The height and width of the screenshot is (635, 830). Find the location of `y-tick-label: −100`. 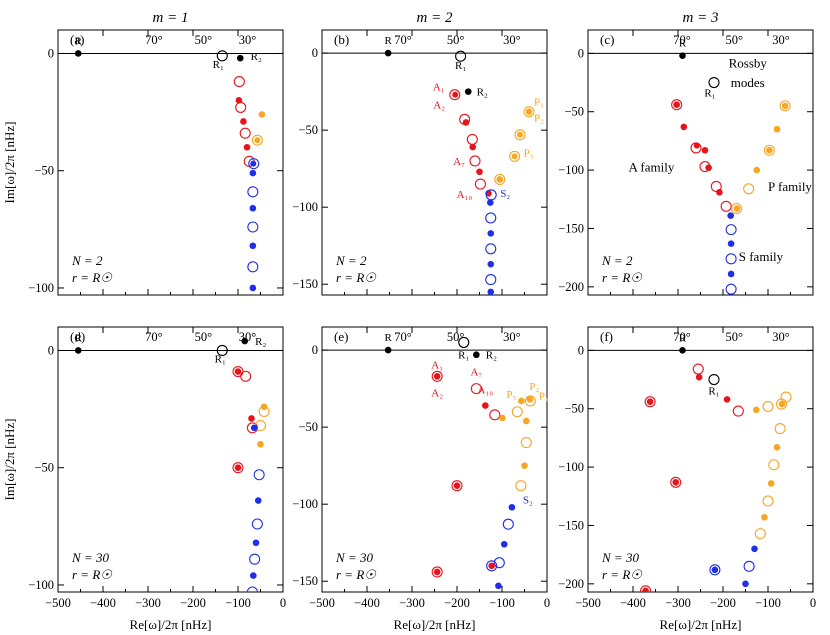

y-tick-label: −100 is located at coordinates (41, 288).